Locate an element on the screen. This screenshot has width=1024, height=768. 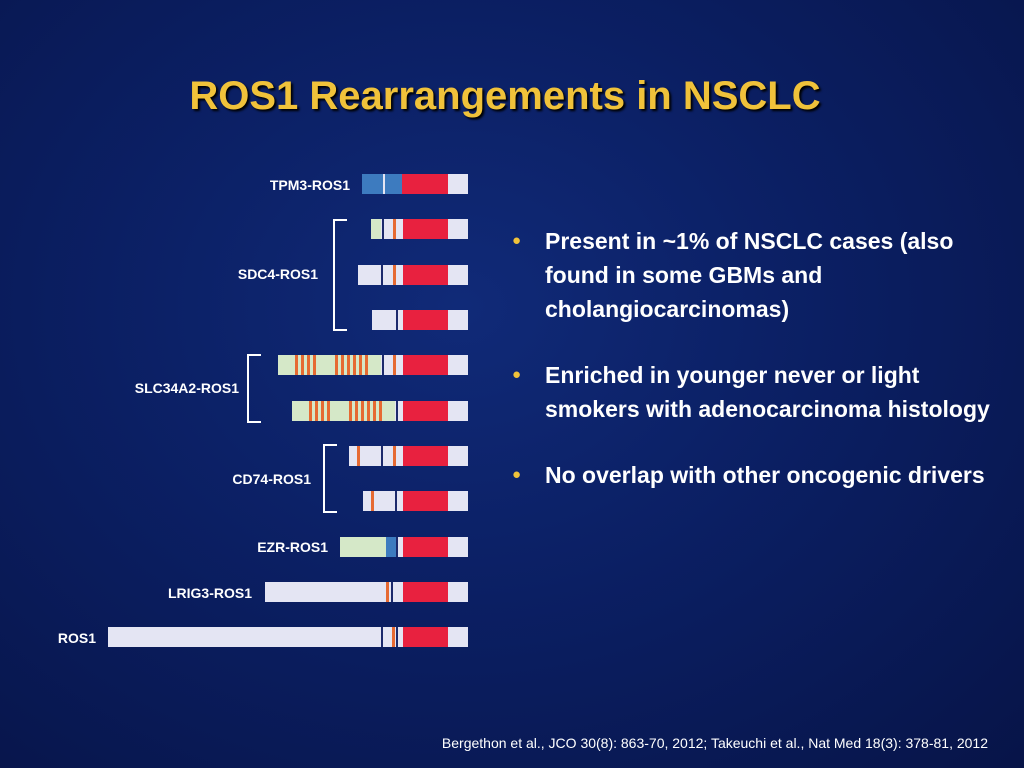
sdc4-bracket is located at coordinates (340, 275).